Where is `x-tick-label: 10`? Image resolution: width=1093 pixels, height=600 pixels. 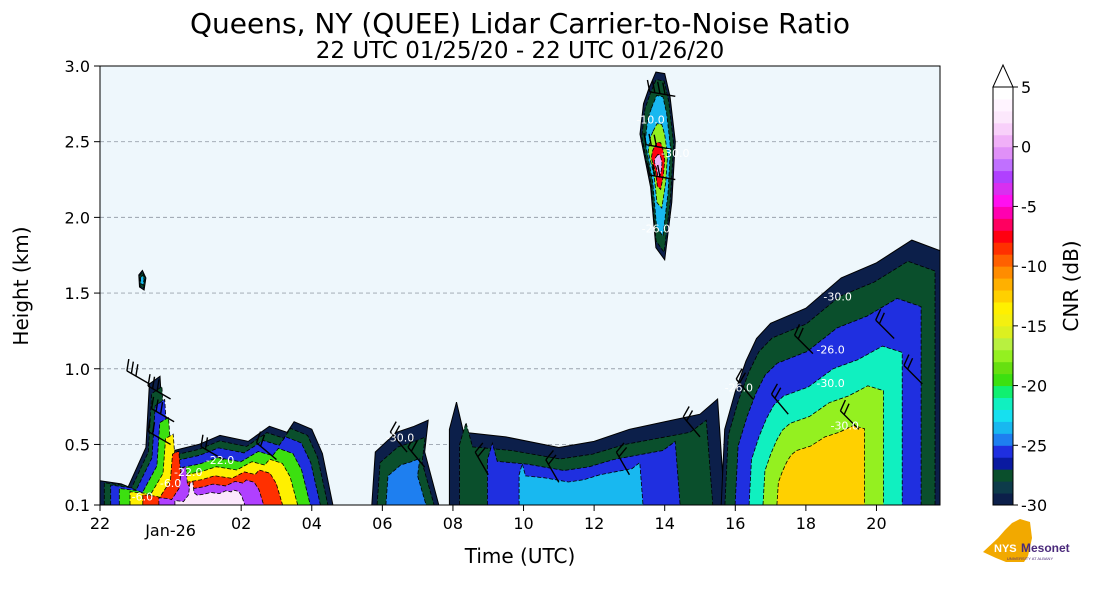
x-tick-label: 10 is located at coordinates (523, 523).